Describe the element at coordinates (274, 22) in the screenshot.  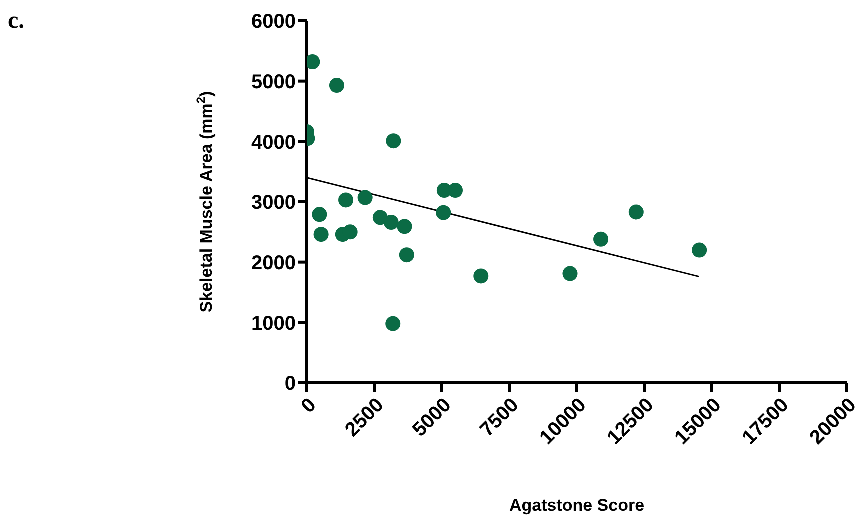
I see `y-tick-label: 6000` at that location.